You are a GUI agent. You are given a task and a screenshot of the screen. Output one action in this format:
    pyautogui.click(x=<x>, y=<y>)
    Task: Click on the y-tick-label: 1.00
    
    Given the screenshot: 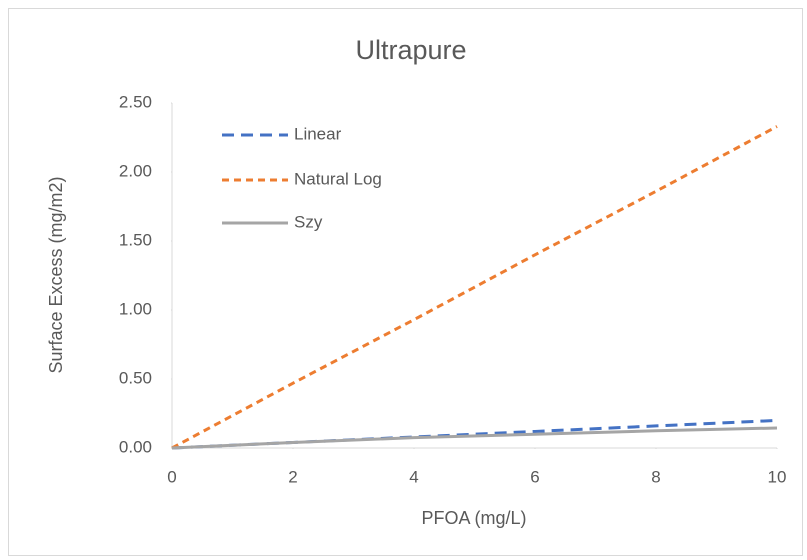 What is the action you would take?
    pyautogui.click(x=135, y=308)
    